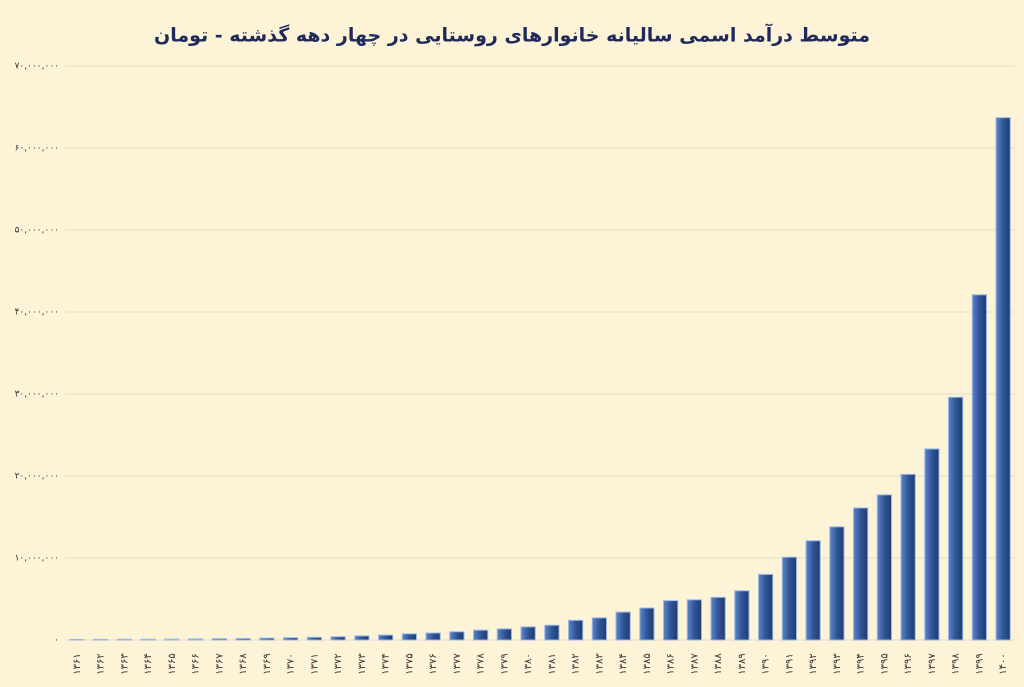  What do you see at coordinates (457, 664) in the screenshot?
I see `x-tick-label: ۱۳۷۷` at bounding box center [457, 664].